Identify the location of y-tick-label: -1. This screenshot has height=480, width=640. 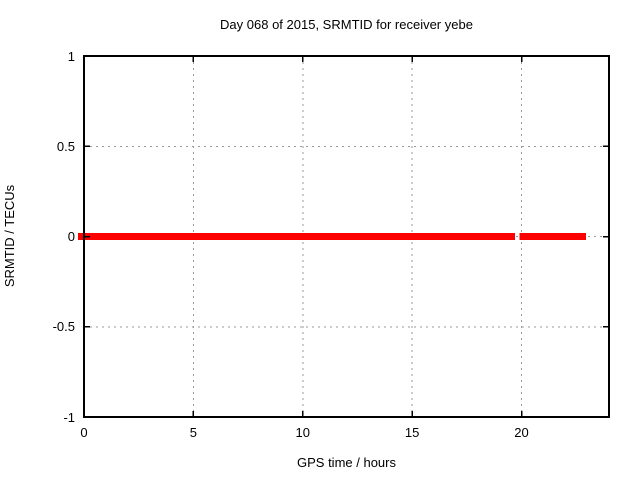
(69, 417).